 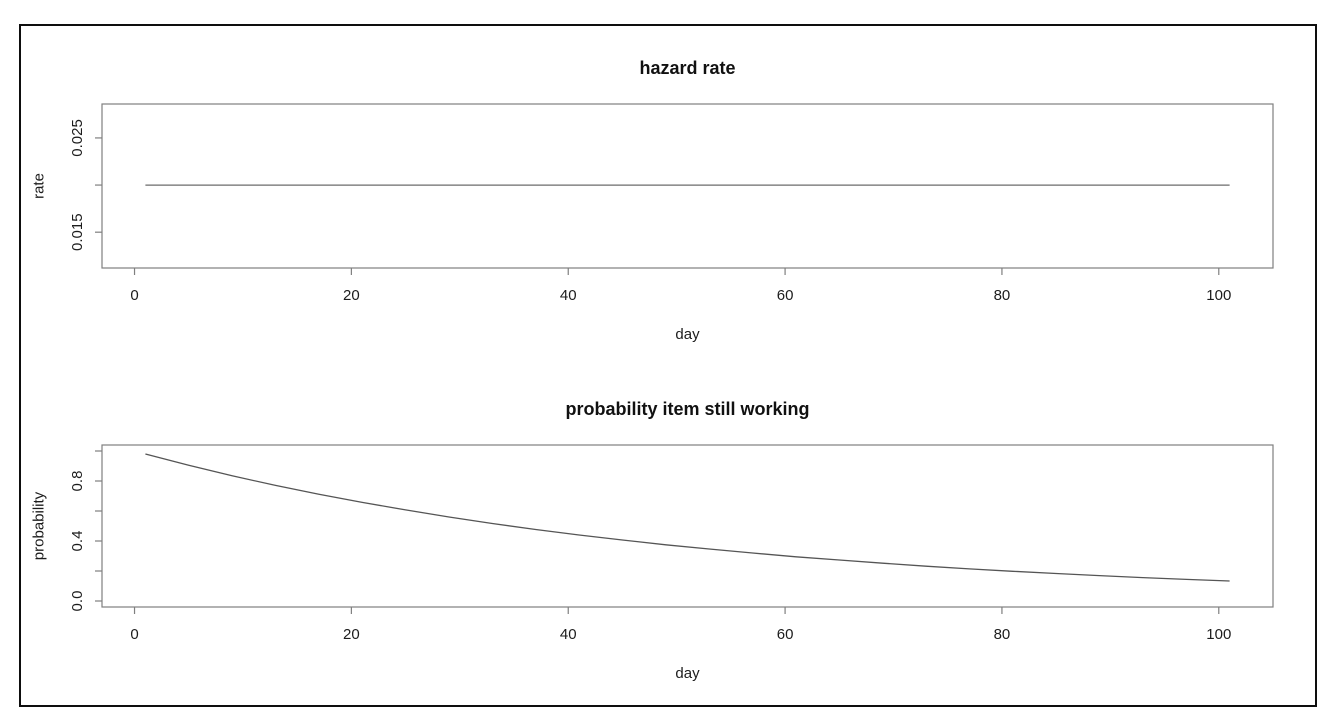 What do you see at coordinates (785, 295) in the screenshot?
I see `x-tick-label-0: 60` at bounding box center [785, 295].